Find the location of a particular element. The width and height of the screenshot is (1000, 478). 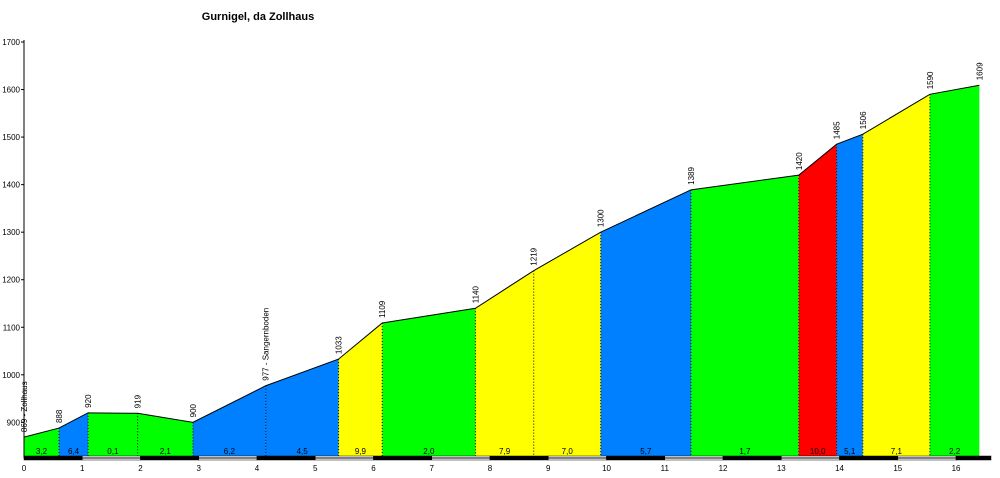

altitude-label: 1420 is located at coordinates (799, 161).